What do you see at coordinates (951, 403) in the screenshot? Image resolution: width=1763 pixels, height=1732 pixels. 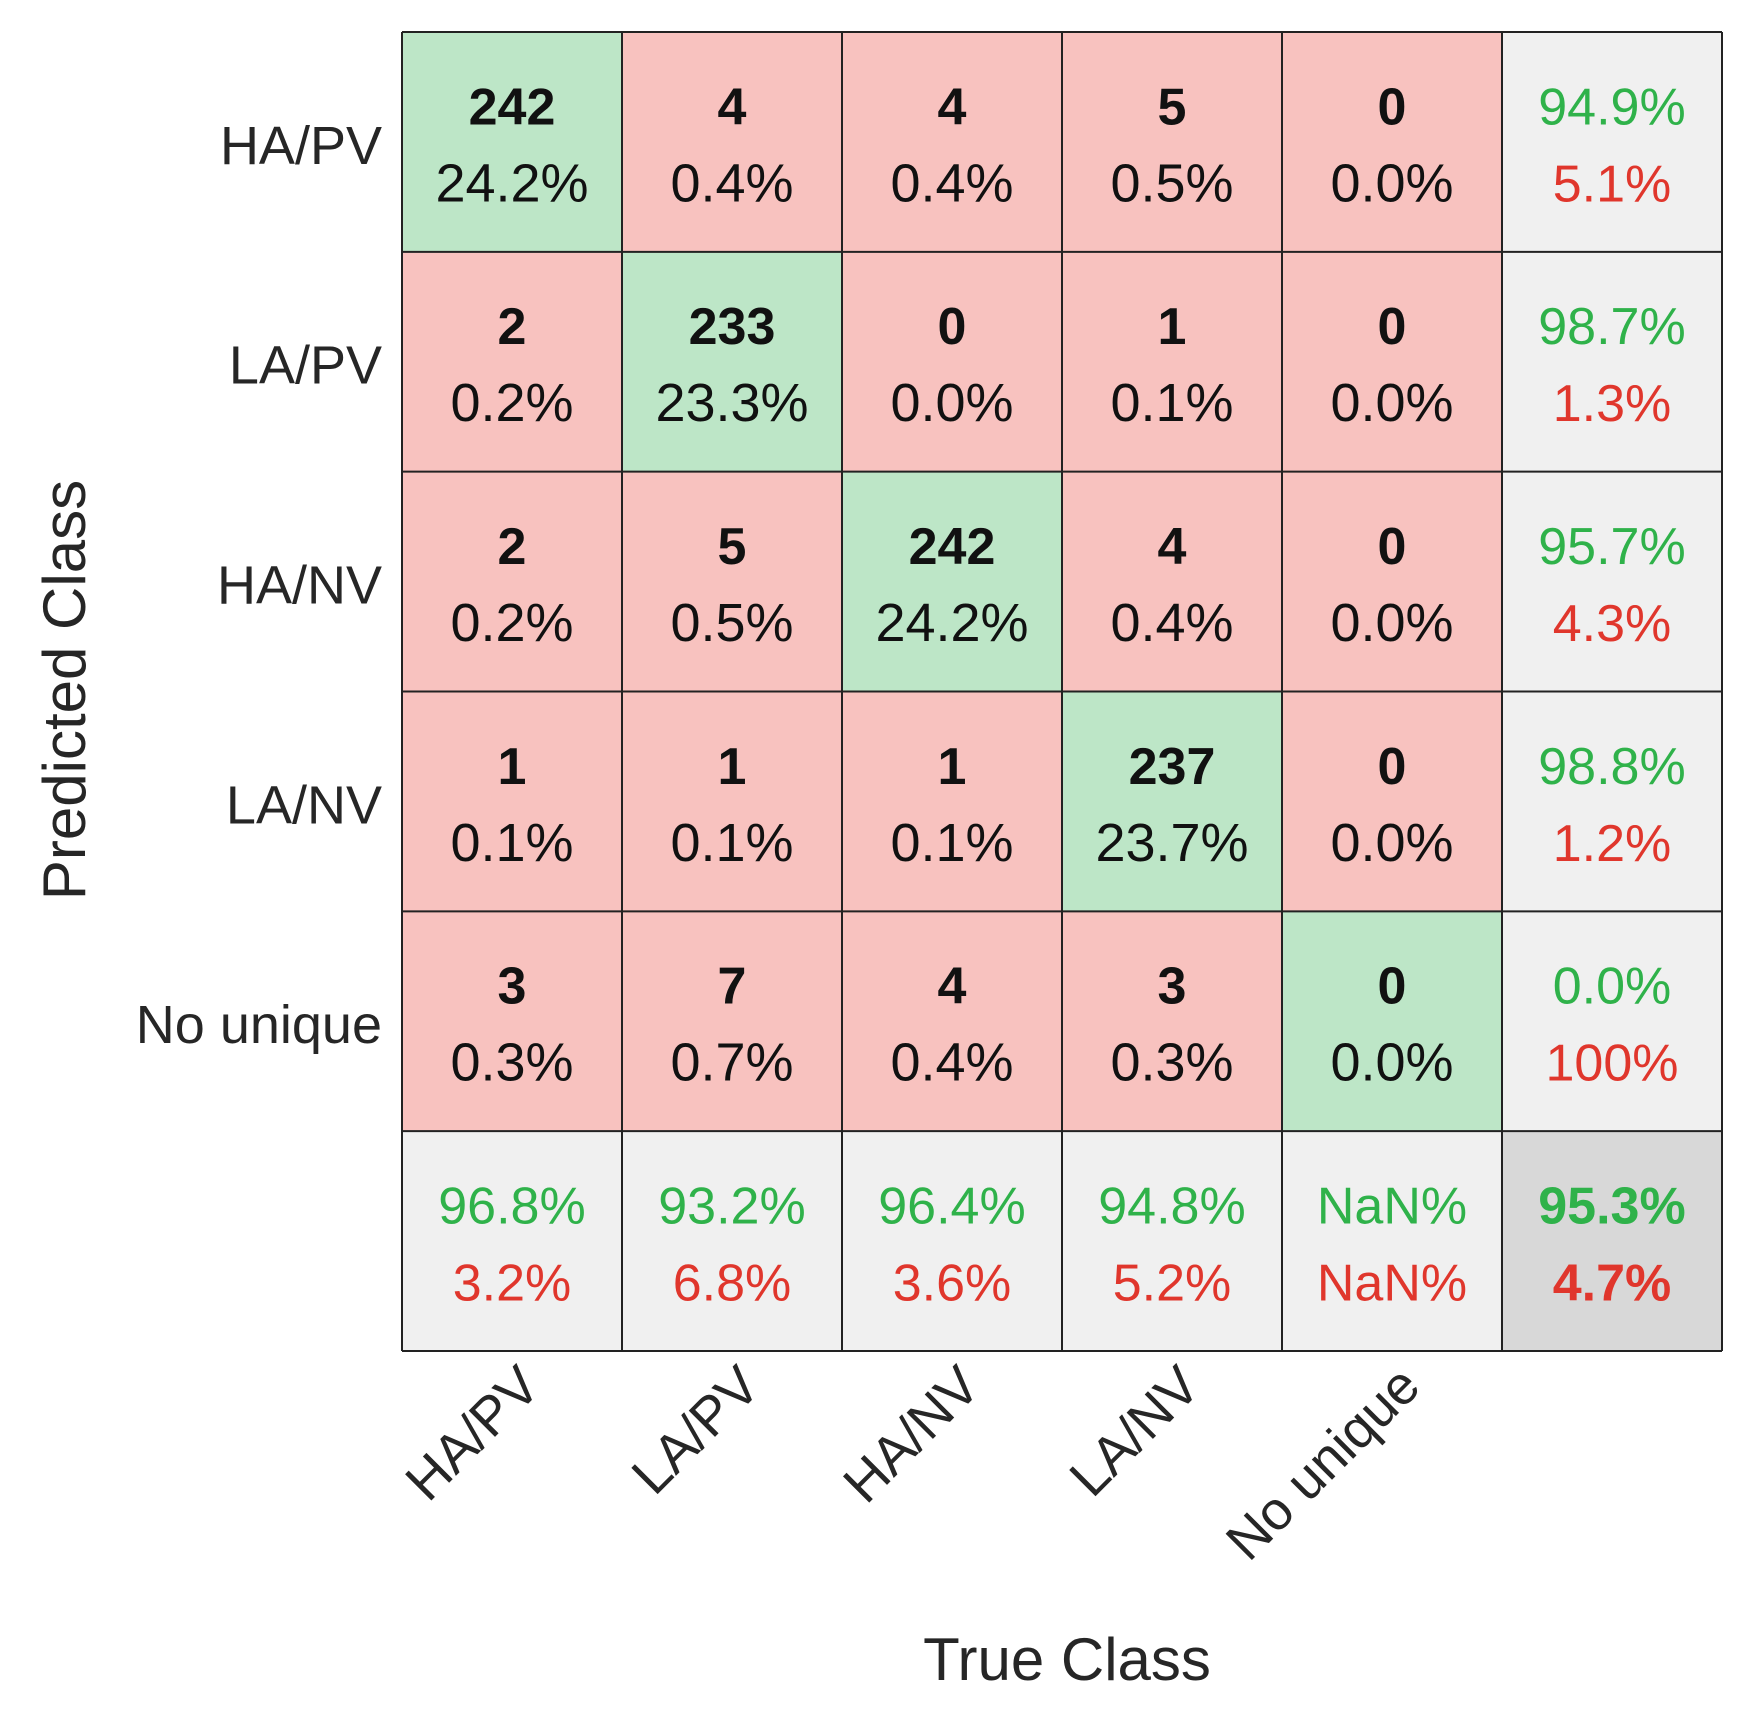 I see `cell-percent-r1-c2: 0.0%` at bounding box center [951, 403].